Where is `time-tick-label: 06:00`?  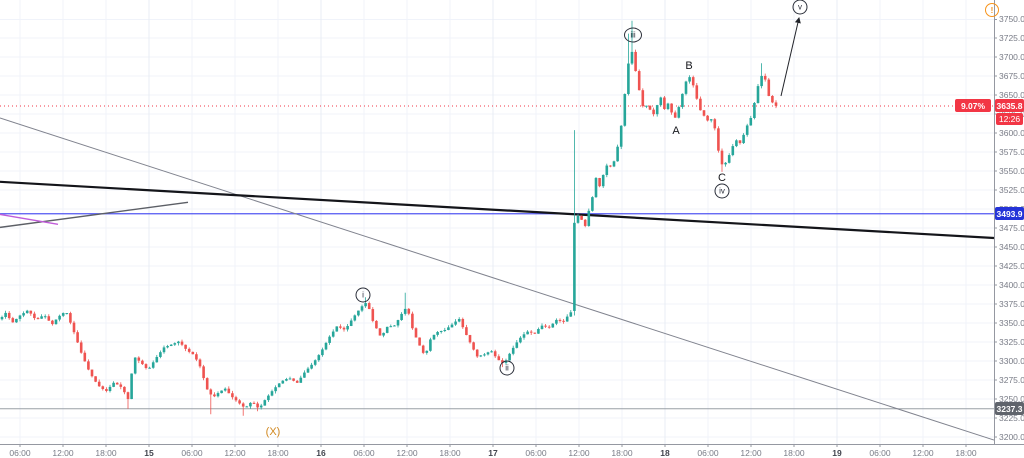
time-tick-label: 06:00 is located at coordinates (536, 453).